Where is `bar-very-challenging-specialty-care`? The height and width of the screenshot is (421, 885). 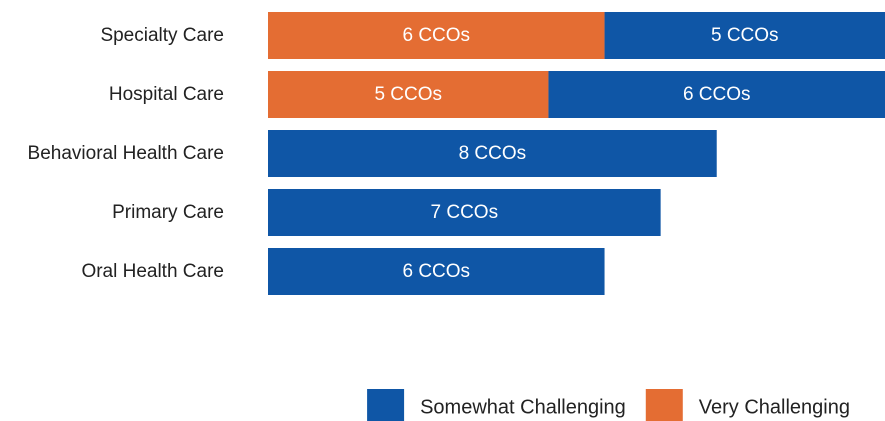
bar-very-challenging-specialty-care is located at coordinates (436, 35).